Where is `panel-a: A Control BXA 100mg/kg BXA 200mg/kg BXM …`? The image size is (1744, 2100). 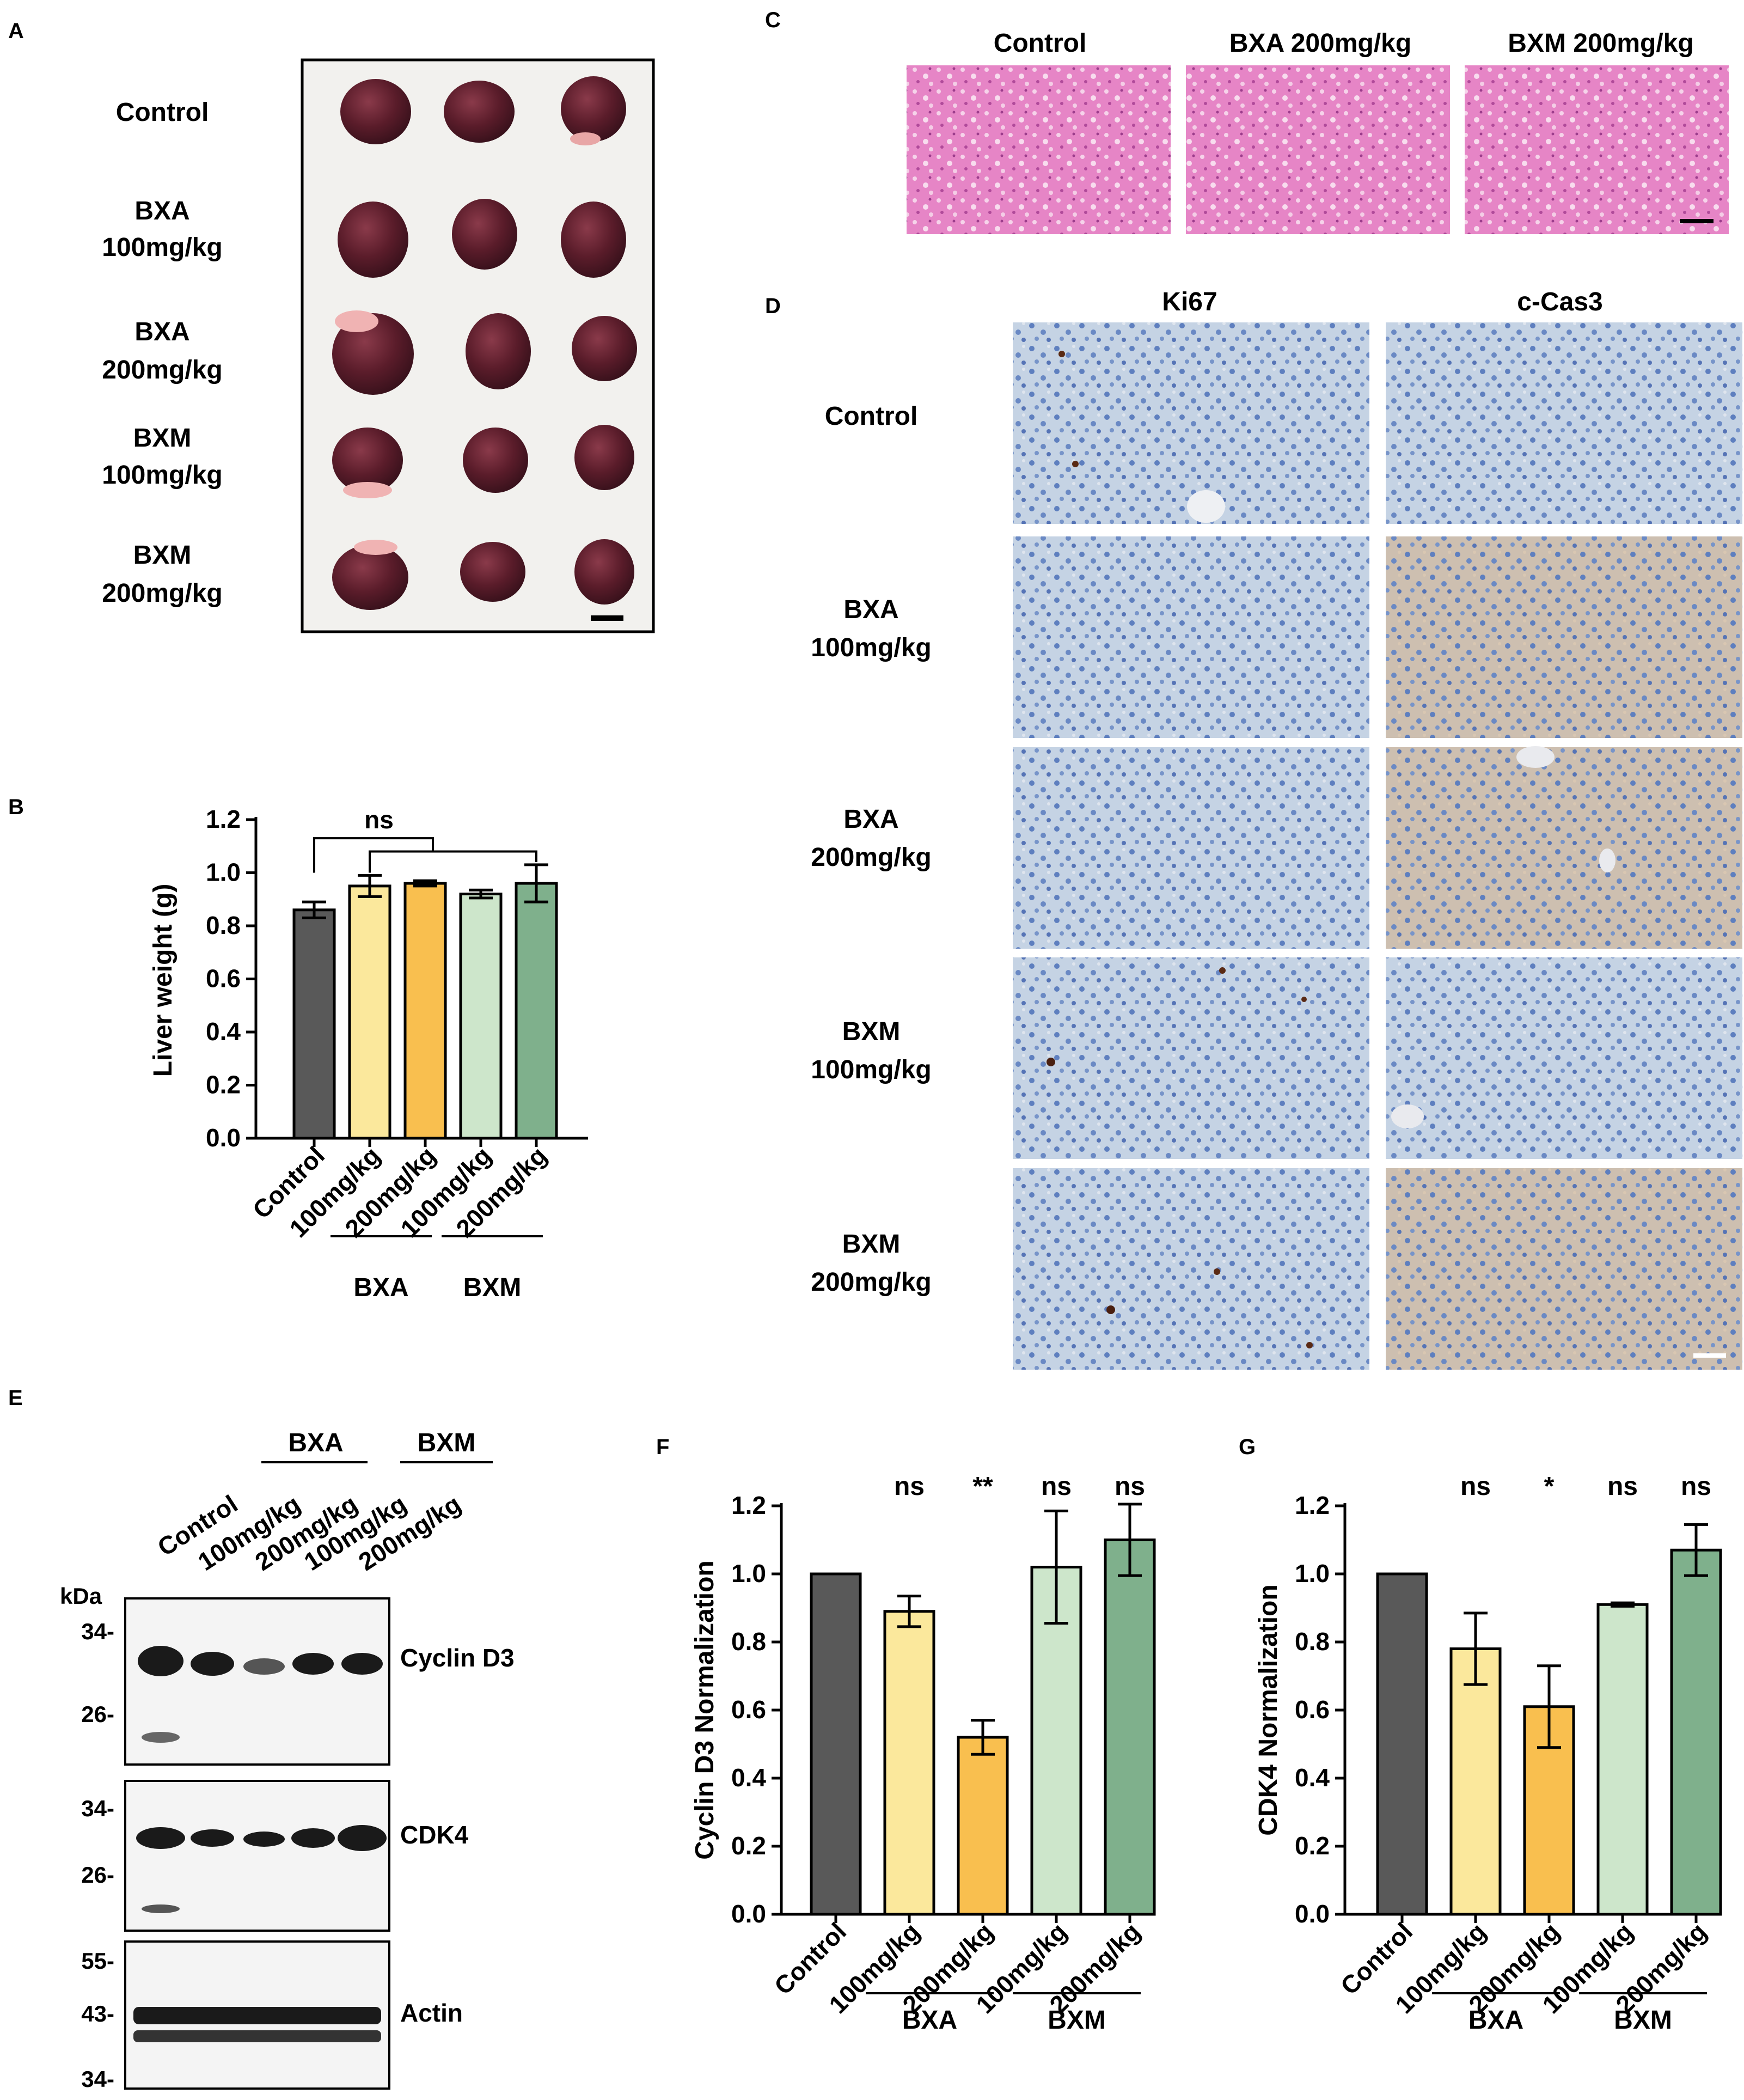
panel-a: A Control BXA 100mg/kg BXA 200mg/kg BXM … is located at coordinates (331, 326).